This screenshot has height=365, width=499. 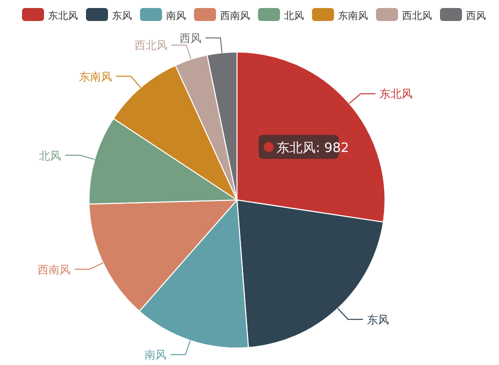 What do you see at coordinates (176, 16) in the screenshot?
I see `legend-label: 南风` at bounding box center [176, 16].